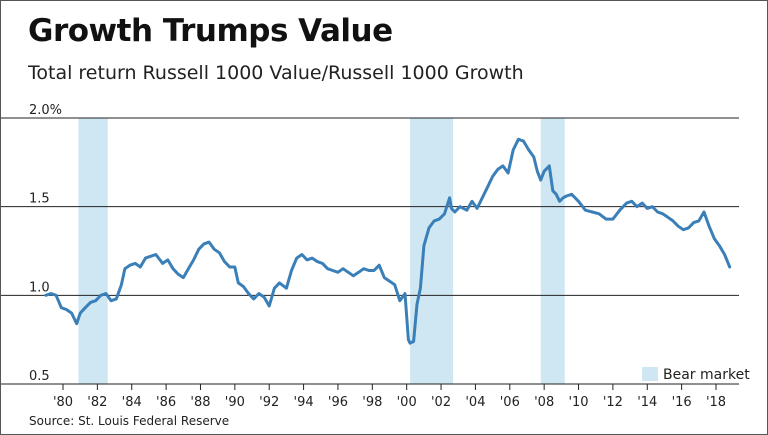  I want to click on source-note: Source: St. Louis Federal Reserve, so click(129, 421).